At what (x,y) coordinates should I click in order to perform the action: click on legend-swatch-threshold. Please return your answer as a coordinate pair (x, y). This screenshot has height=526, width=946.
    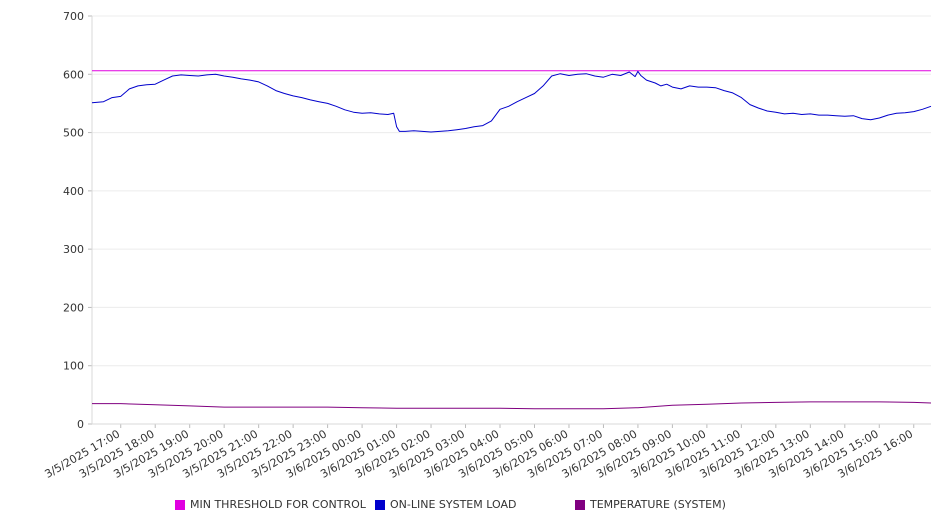
    Looking at the image, I should click on (180, 504).